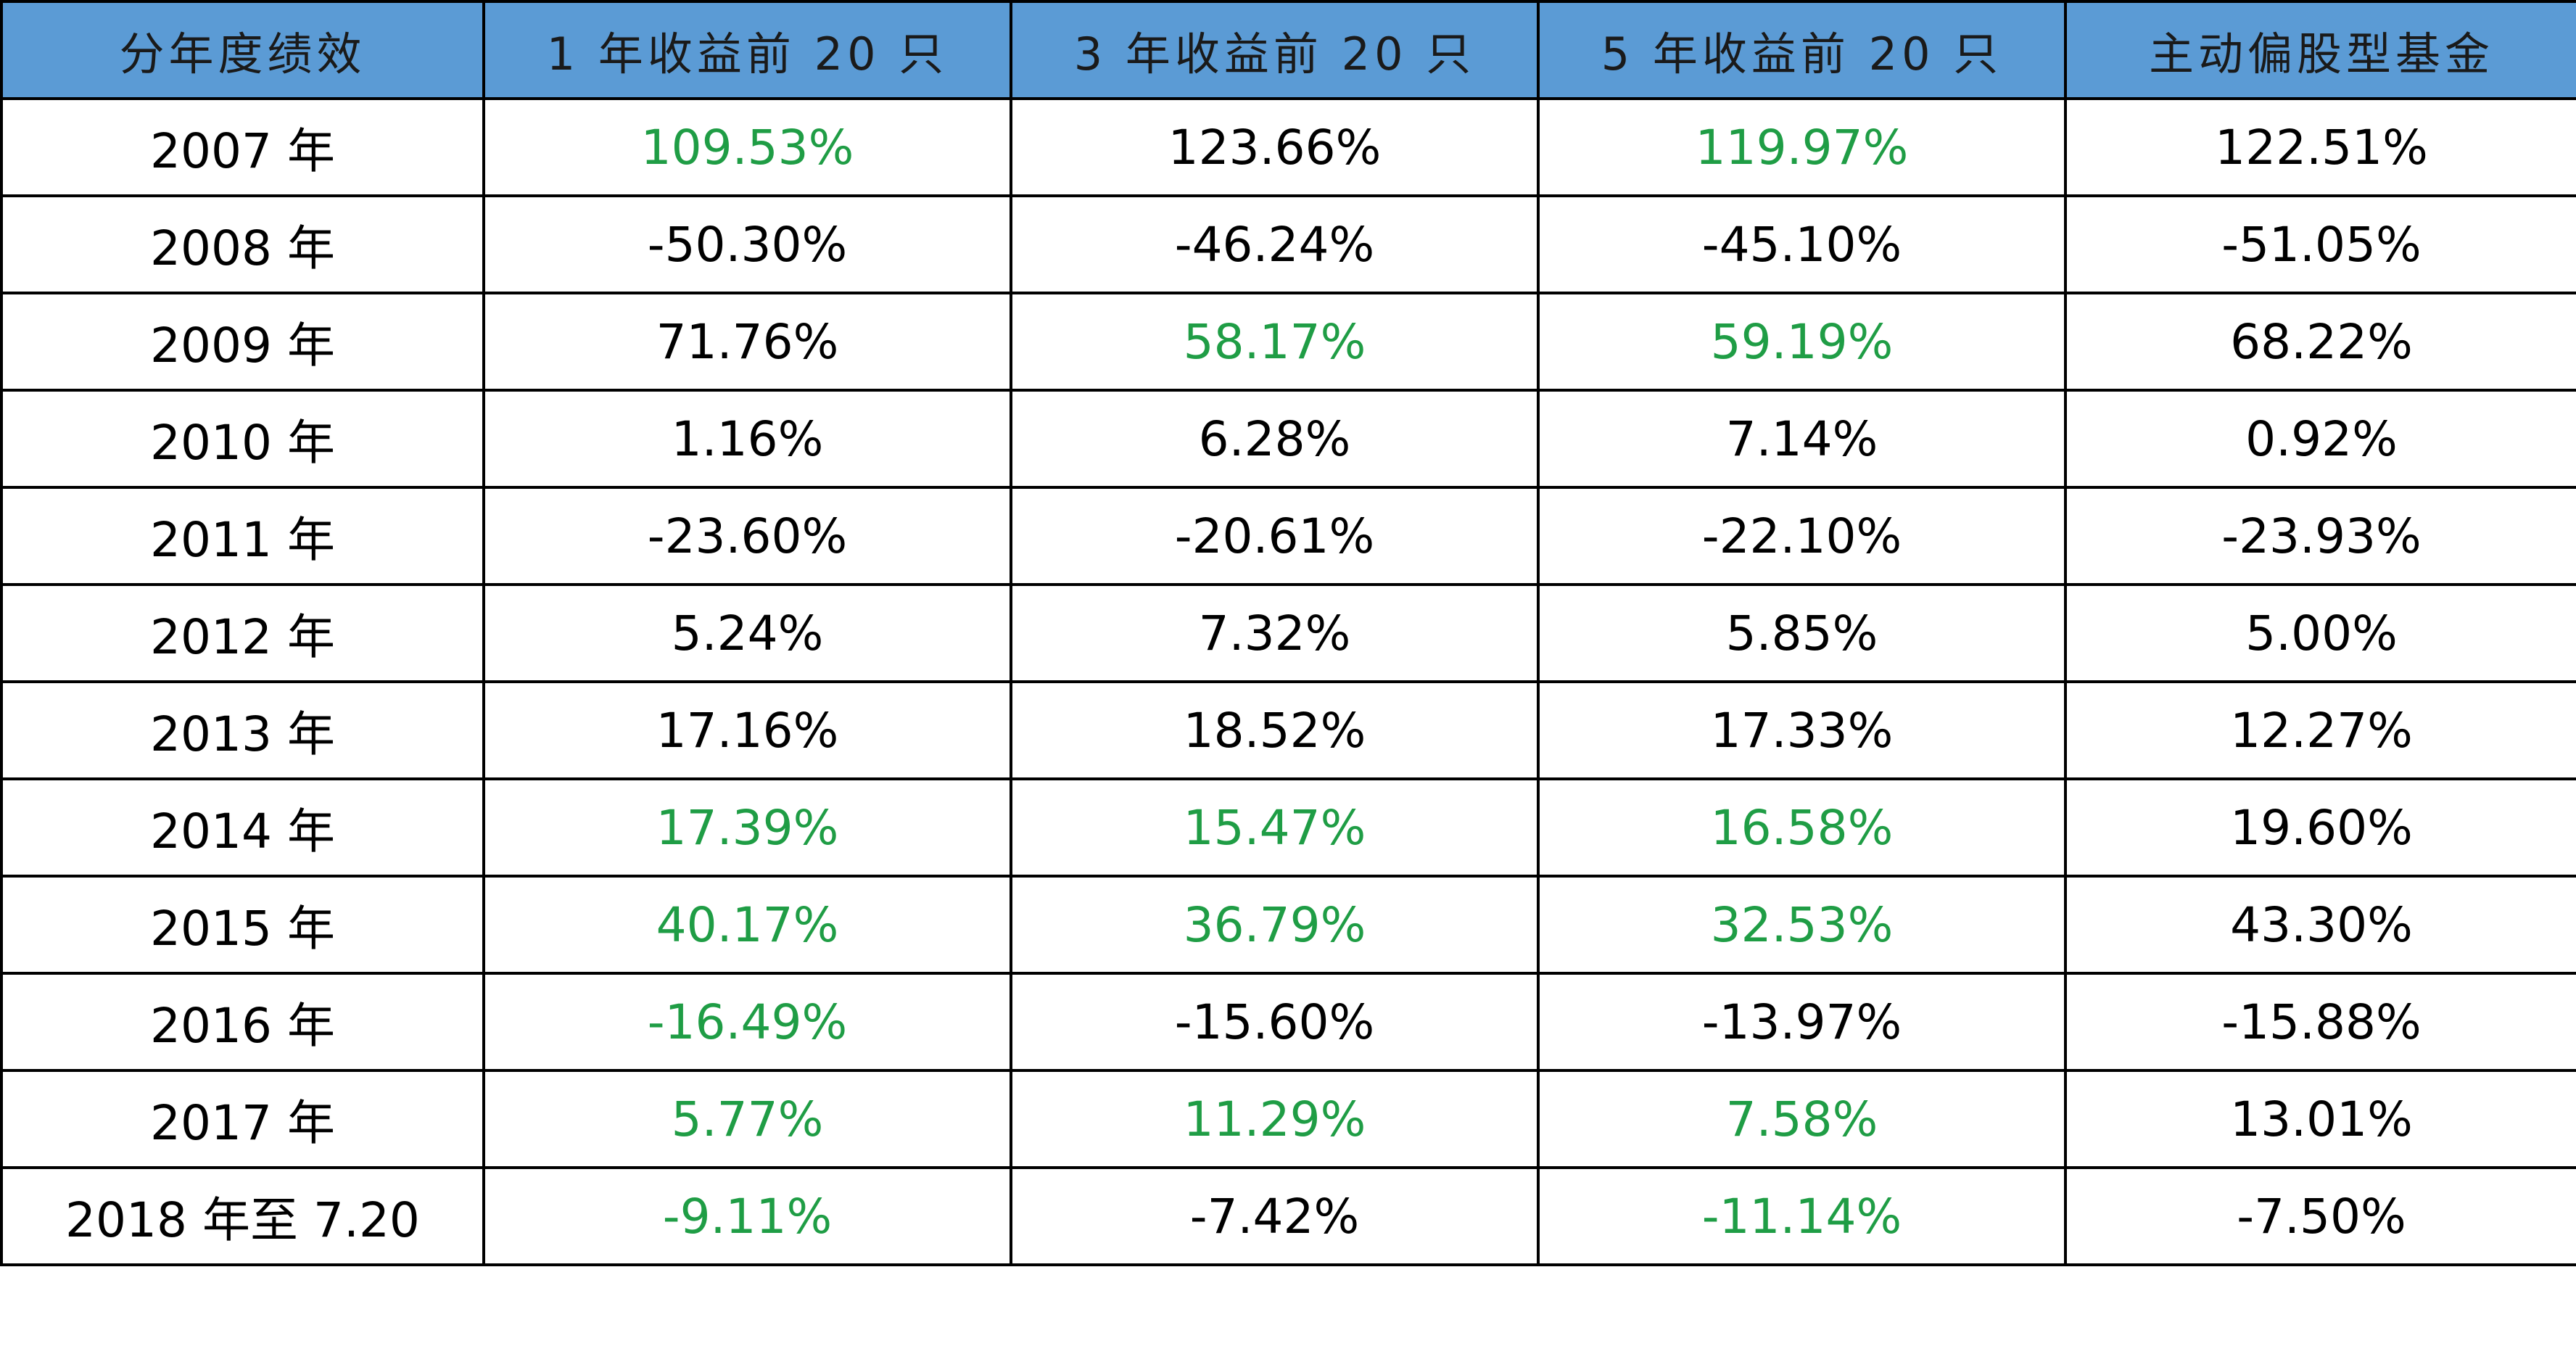  Describe the element at coordinates (1802, 342) in the screenshot. I see `value-cell: 59.19%` at that location.